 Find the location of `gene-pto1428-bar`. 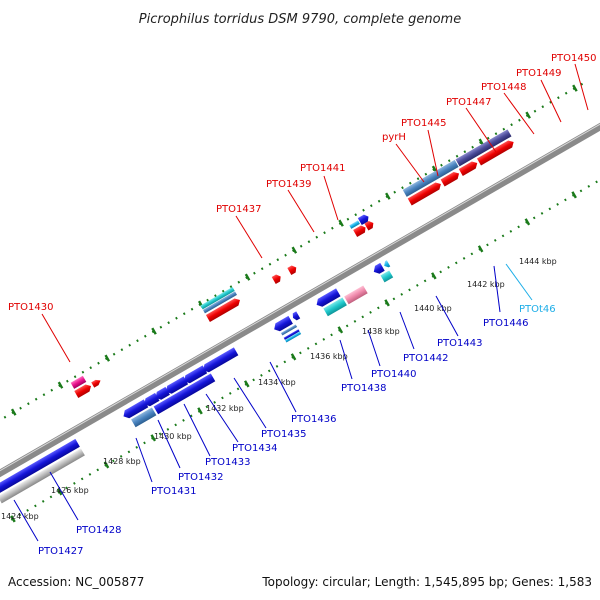

gene-pto1428-bar is located at coordinates (42, 476).